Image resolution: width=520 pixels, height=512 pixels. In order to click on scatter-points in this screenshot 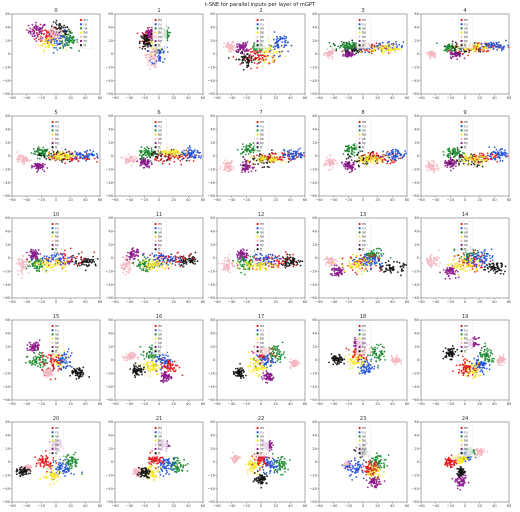, I will do `click(52, 36)`.